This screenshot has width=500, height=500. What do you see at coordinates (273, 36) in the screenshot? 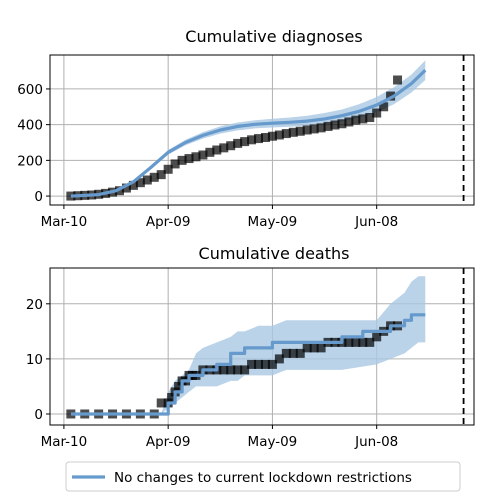
I see `panel-title: Cumulative diagnoses` at bounding box center [273, 36].